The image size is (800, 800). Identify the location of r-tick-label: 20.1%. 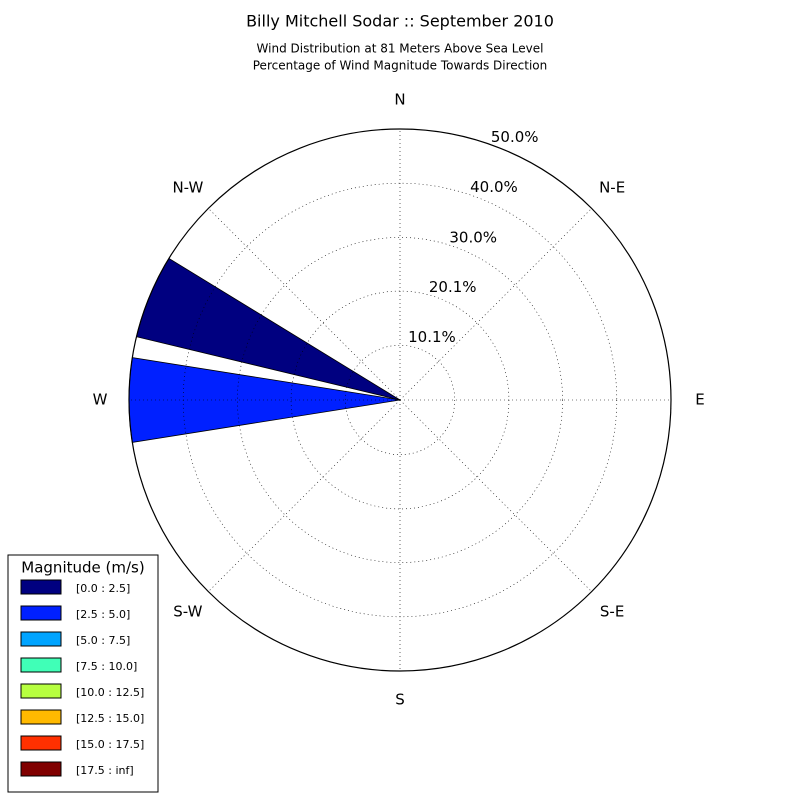
(453, 287).